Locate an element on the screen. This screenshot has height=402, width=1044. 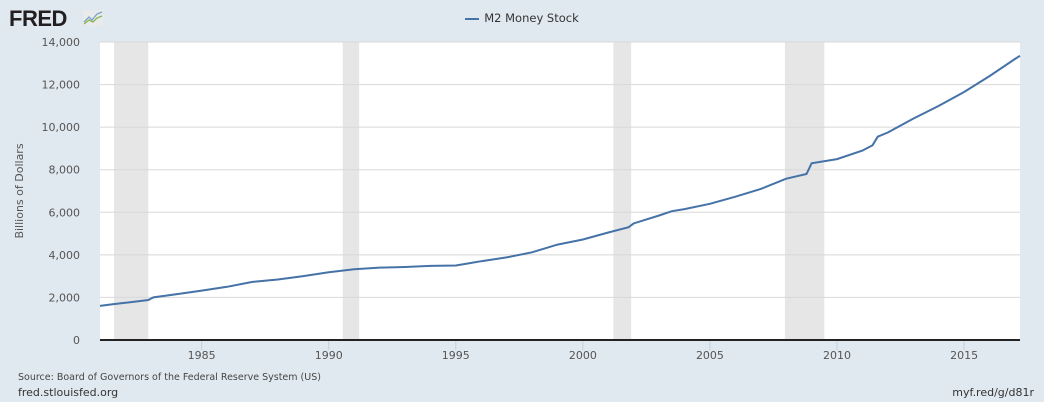
legend-swatch is located at coordinates (472, 18).